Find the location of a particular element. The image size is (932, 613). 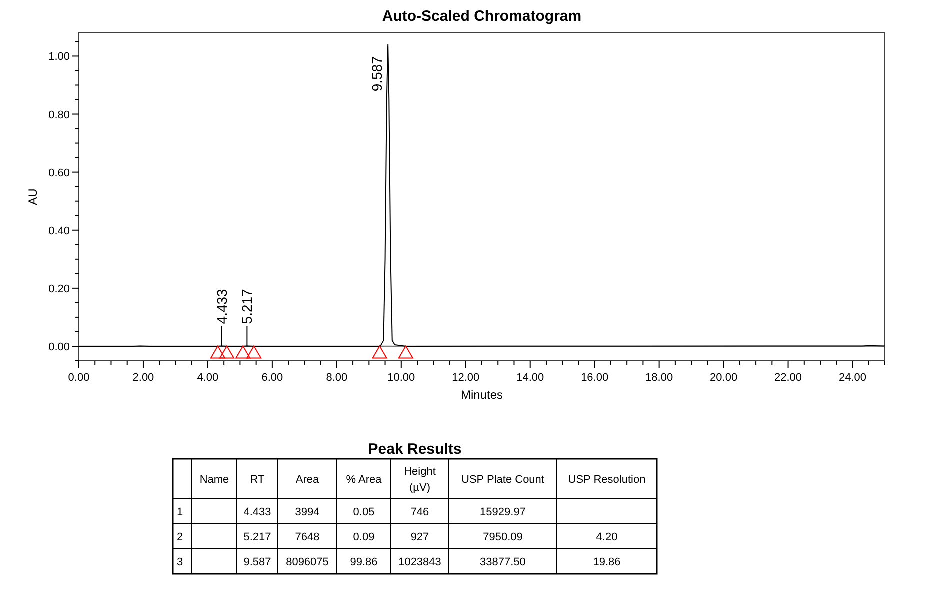

text: 19.86 is located at coordinates (607, 562).